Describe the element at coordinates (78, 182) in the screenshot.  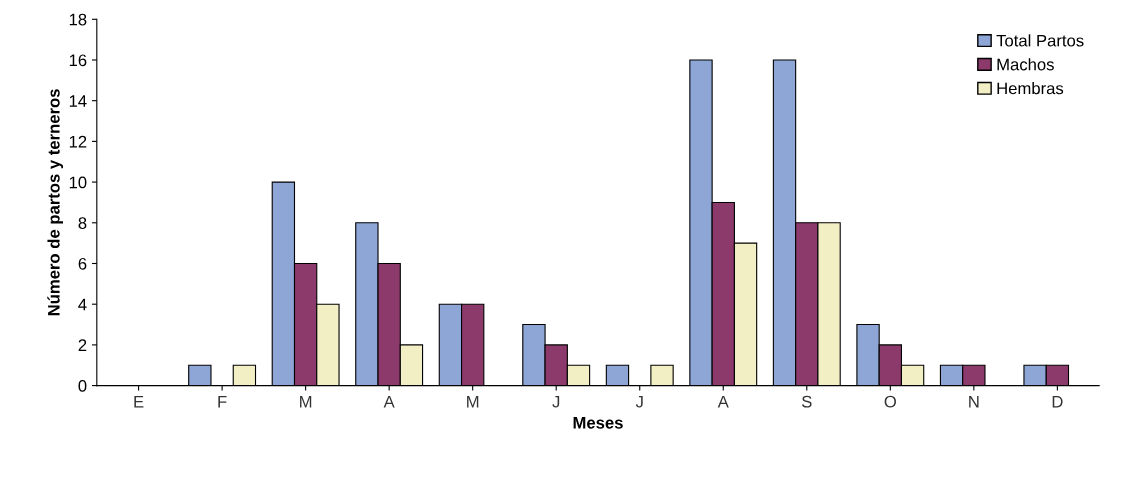
I see `y-tick-label: 10` at that location.